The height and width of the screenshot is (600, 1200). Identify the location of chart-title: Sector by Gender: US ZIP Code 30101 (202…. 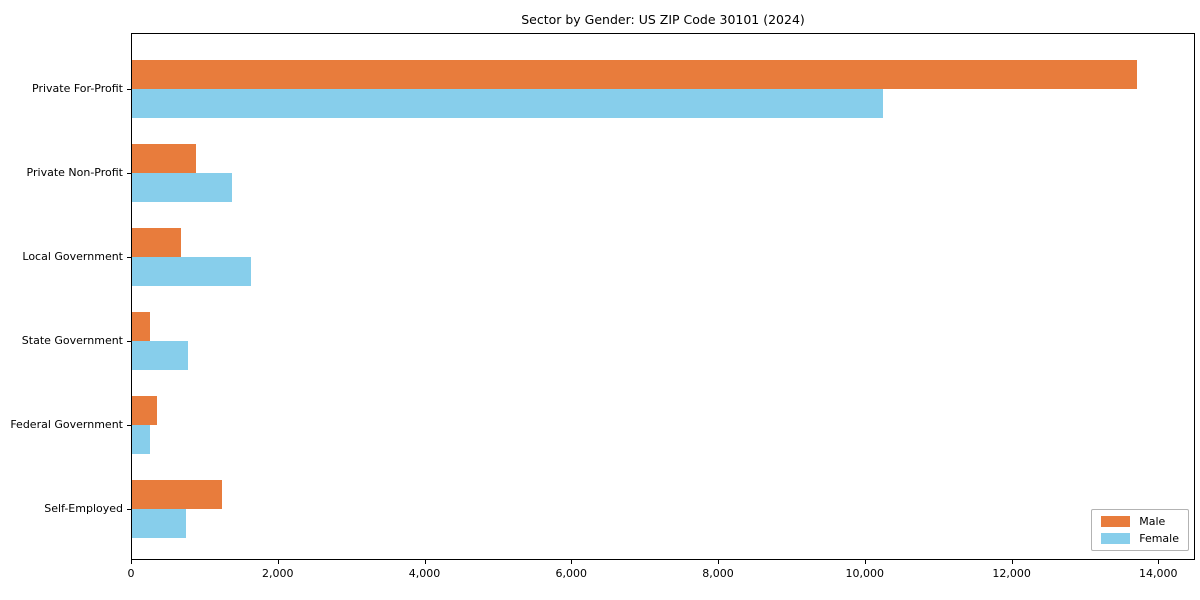
(663, 19).